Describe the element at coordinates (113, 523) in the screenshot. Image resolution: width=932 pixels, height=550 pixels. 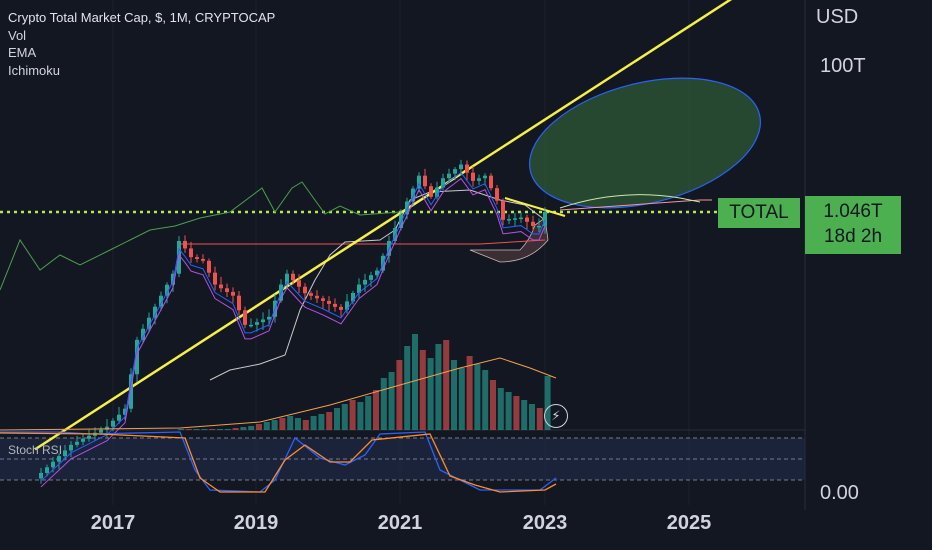
I see `time-tick-2017: 2017` at that location.